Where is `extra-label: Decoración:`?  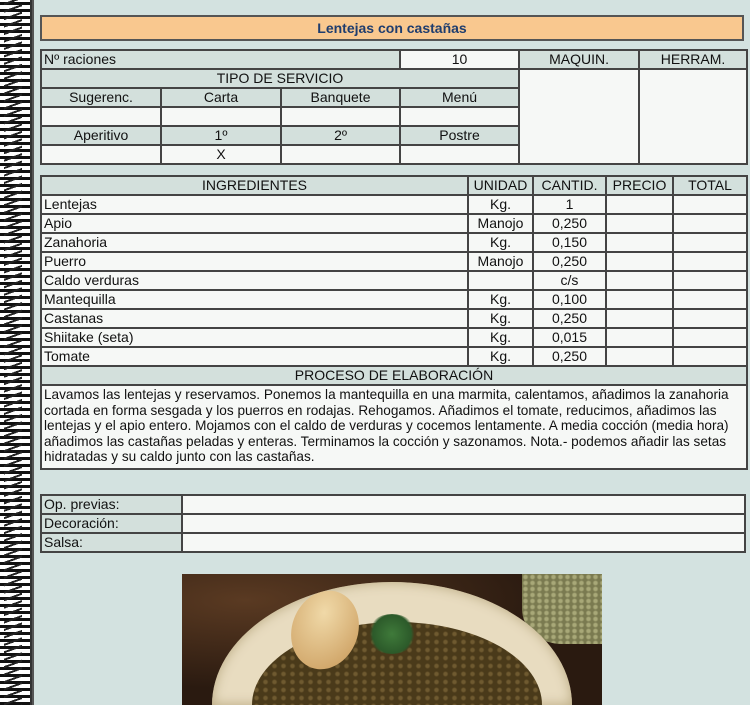
extra-label: Decoración: is located at coordinates (111, 523).